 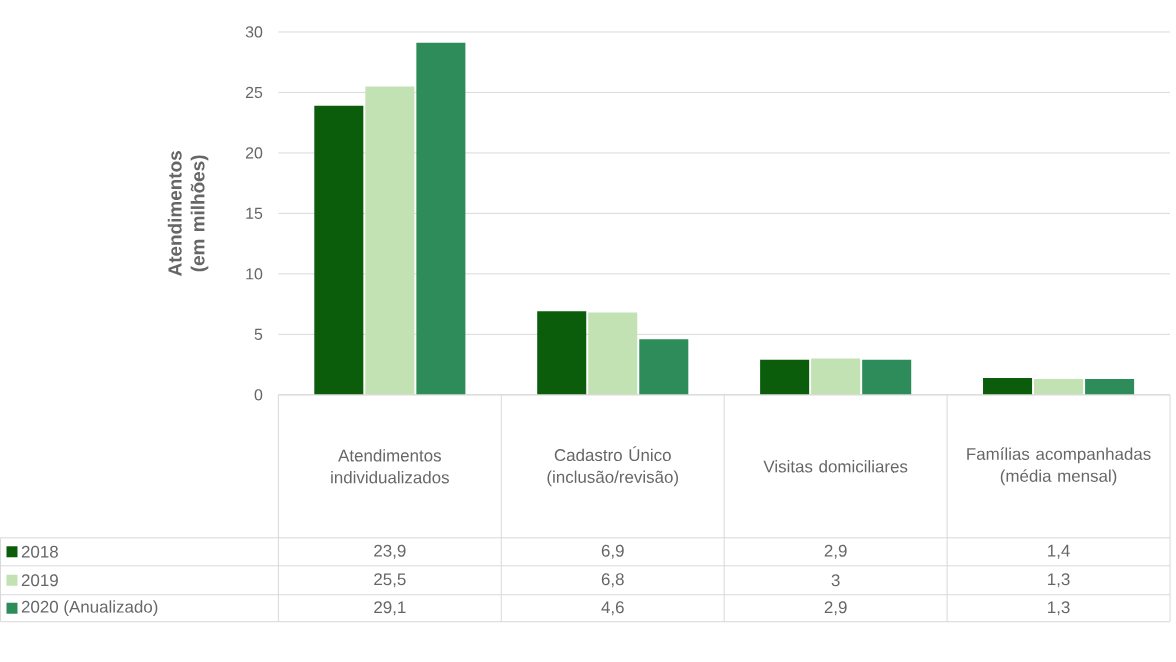 I want to click on y-tick-label: 15, so click(x=254, y=213).